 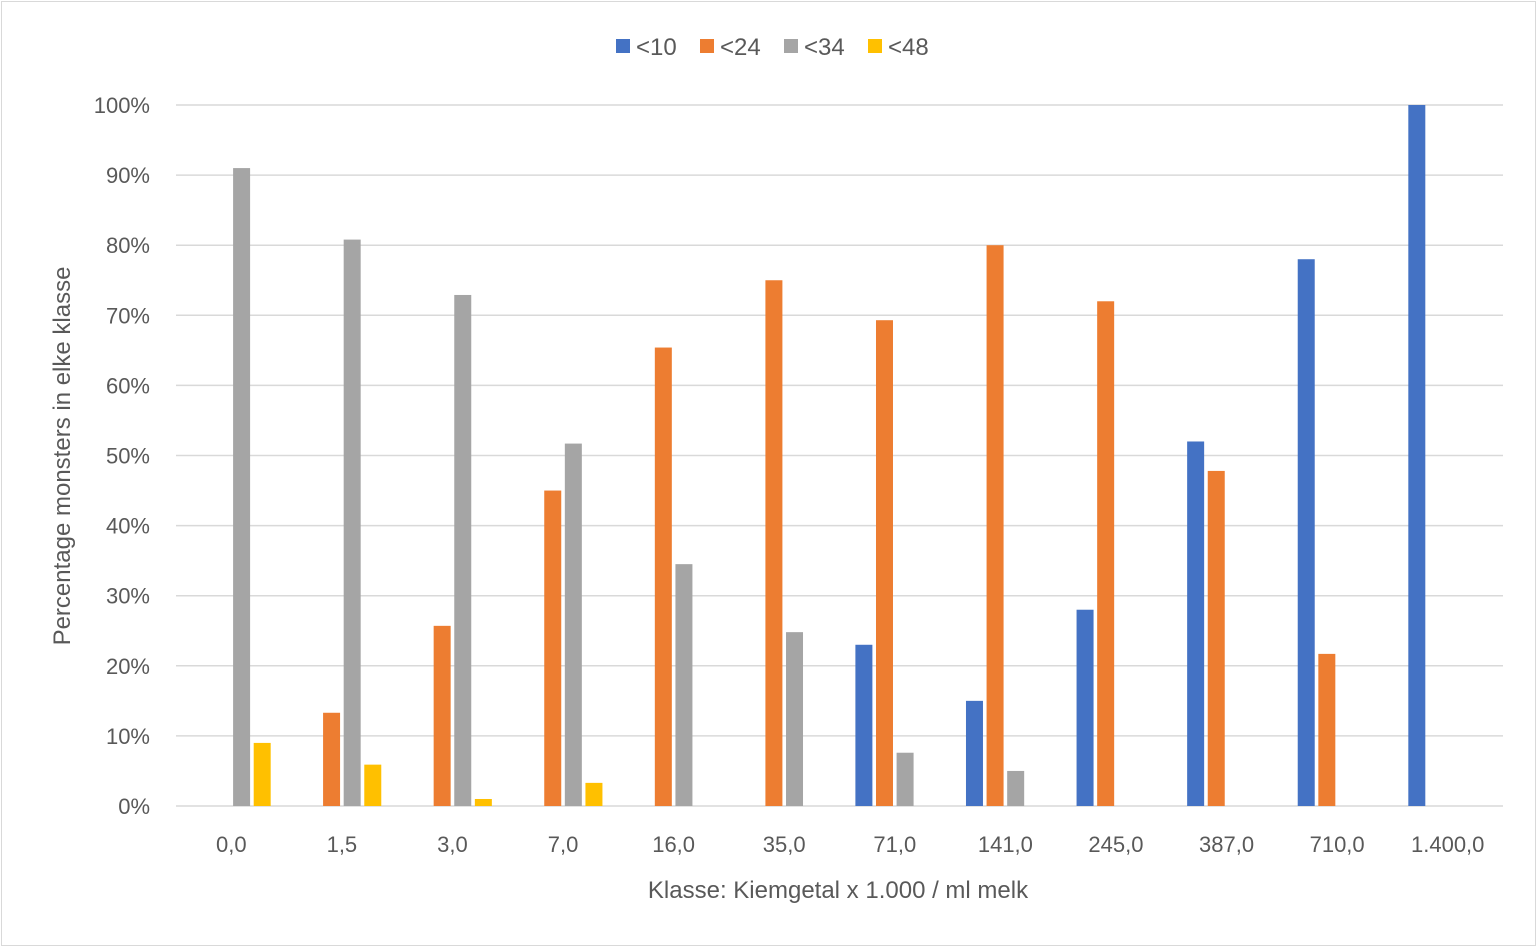 I want to click on y-tick-label: 0%, so click(x=134, y=806).